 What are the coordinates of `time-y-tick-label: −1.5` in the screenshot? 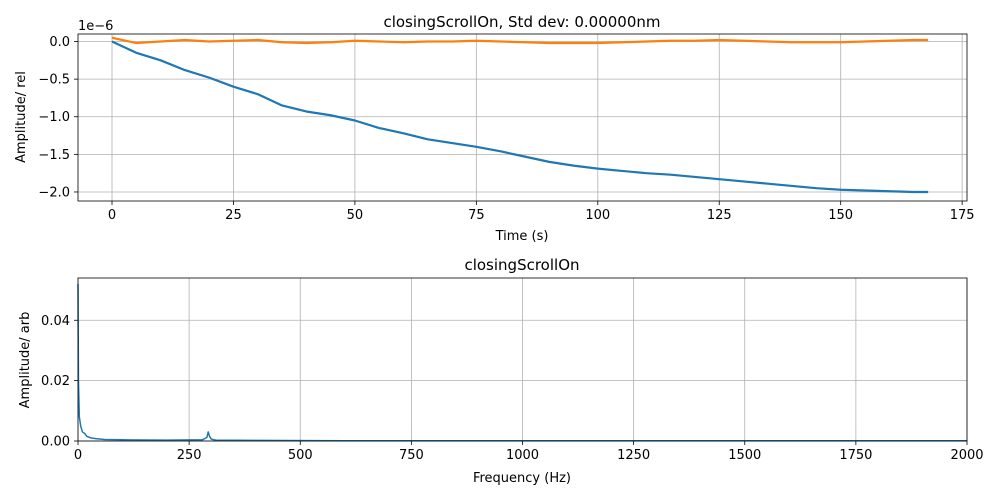 It's located at (54, 155).